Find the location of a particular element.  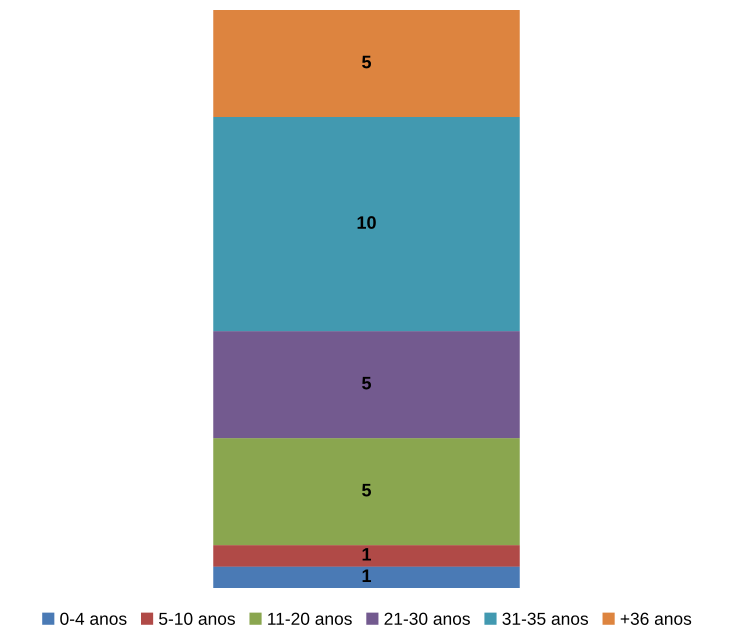

legend-label: 11-20 anos is located at coordinates (310, 618).